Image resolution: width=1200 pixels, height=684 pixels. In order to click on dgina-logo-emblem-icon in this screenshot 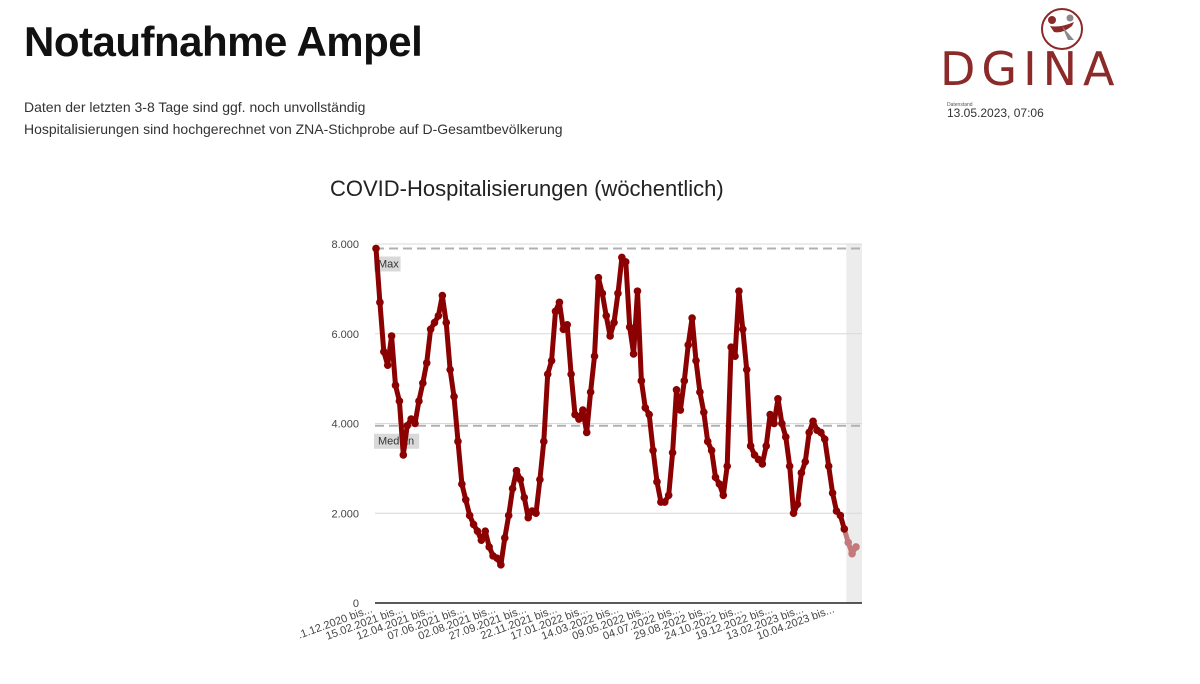, I will do `click(1062, 29)`.